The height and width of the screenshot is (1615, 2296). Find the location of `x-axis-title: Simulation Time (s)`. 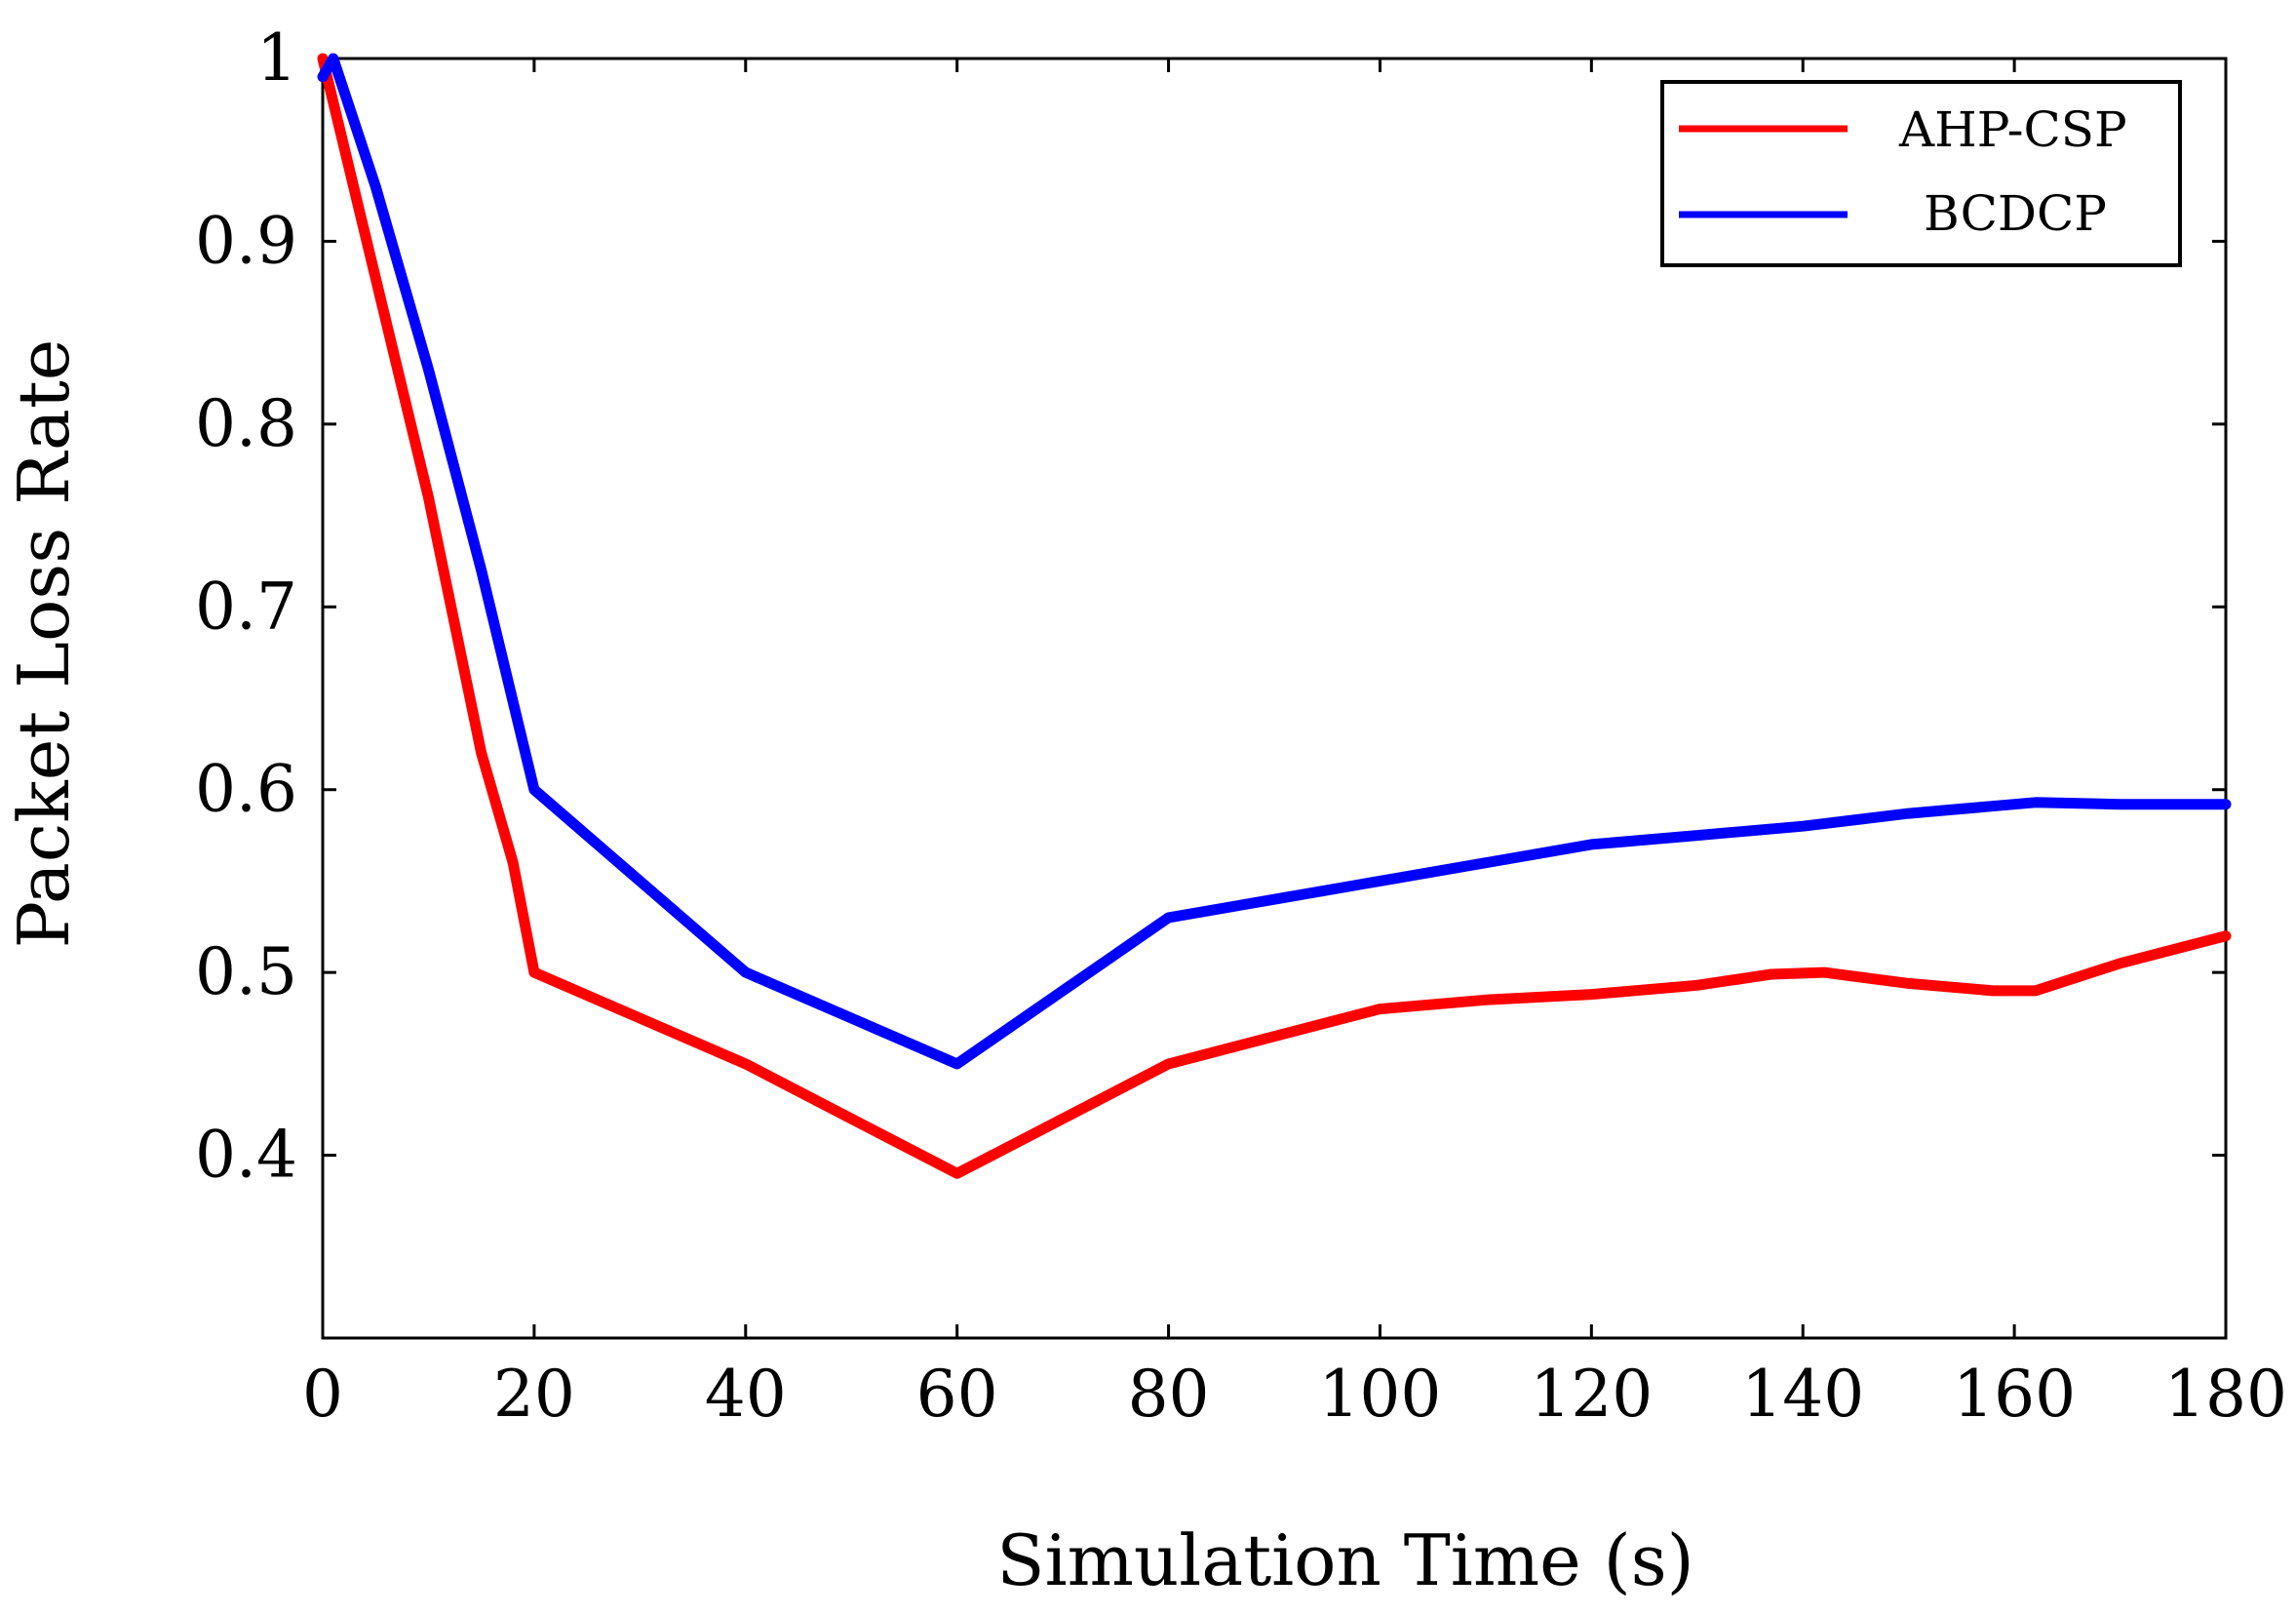

x-axis-title: Simulation Time (s) is located at coordinates (1344, 1560).